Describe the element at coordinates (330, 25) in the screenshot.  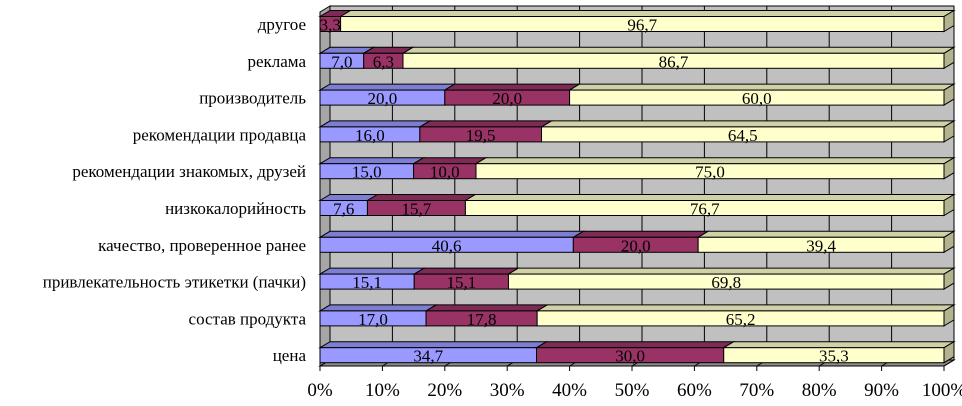
I see `data-label: 3,3` at that location.